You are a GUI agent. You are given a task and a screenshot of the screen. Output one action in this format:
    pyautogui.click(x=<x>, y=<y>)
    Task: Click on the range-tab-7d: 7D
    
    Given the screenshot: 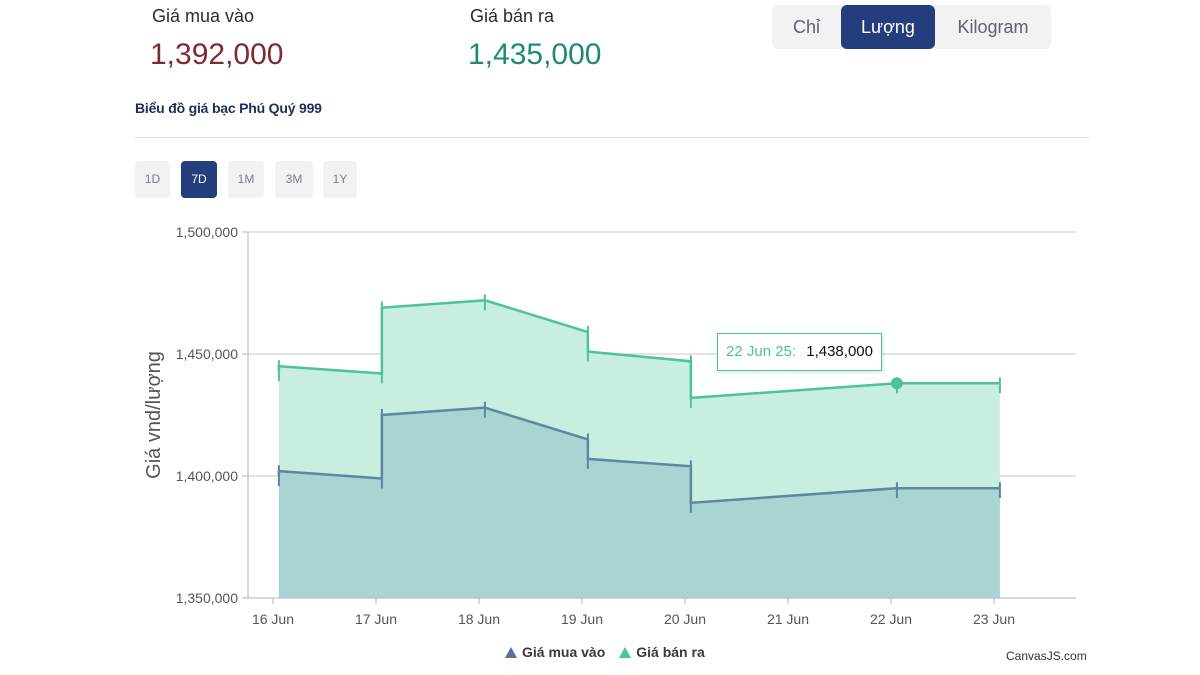 What is the action you would take?
    pyautogui.click(x=199, y=179)
    